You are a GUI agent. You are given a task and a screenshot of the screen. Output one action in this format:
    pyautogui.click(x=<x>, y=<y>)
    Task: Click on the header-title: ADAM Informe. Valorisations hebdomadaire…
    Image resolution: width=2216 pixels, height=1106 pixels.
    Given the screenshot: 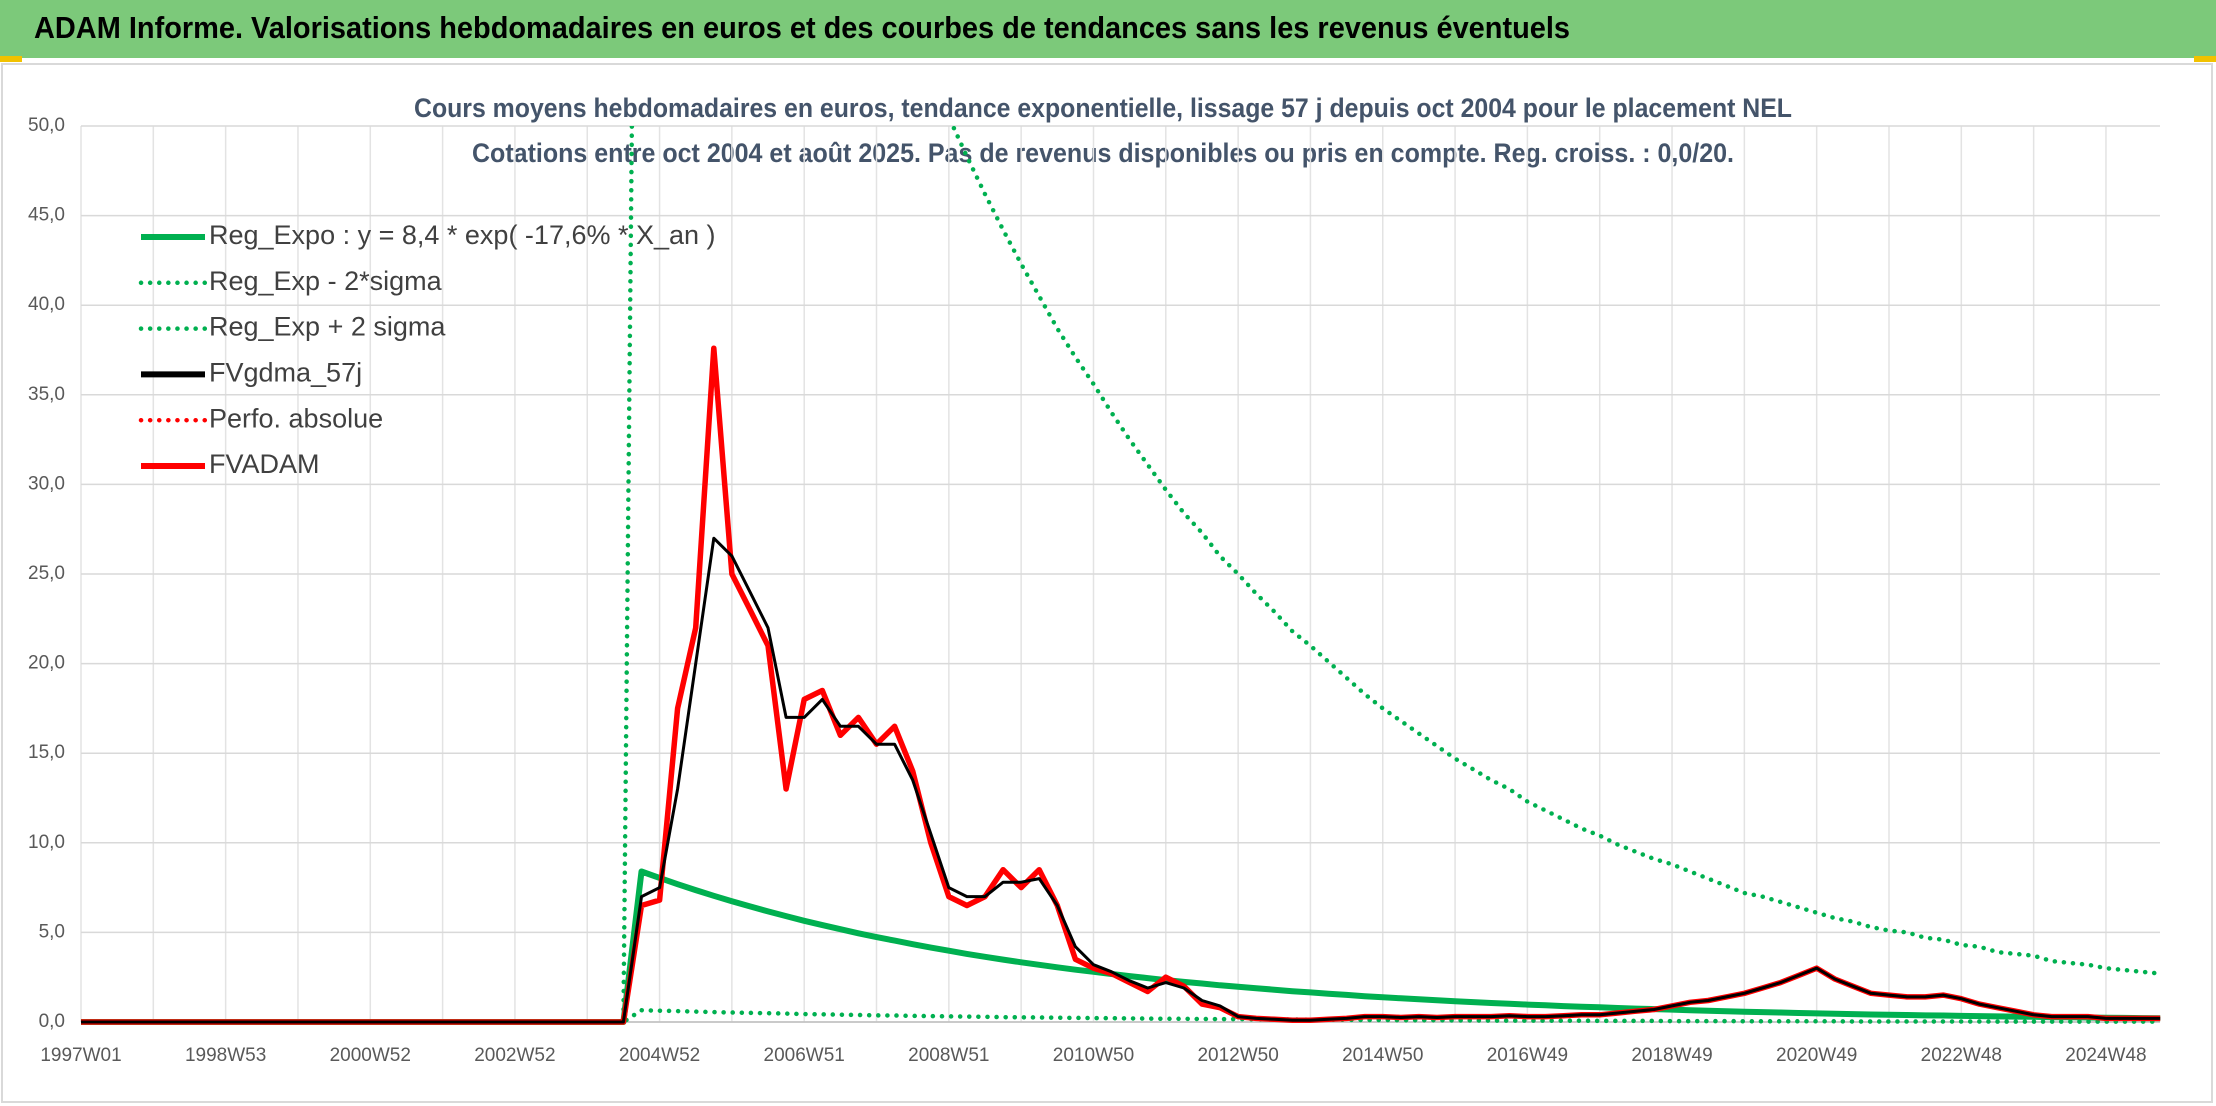 What is the action you would take?
    pyautogui.click(x=802, y=27)
    